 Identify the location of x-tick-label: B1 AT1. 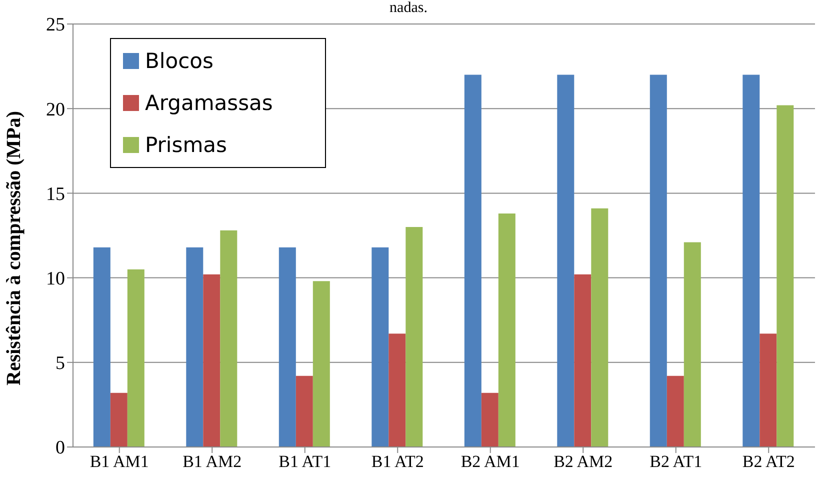
(305, 462).